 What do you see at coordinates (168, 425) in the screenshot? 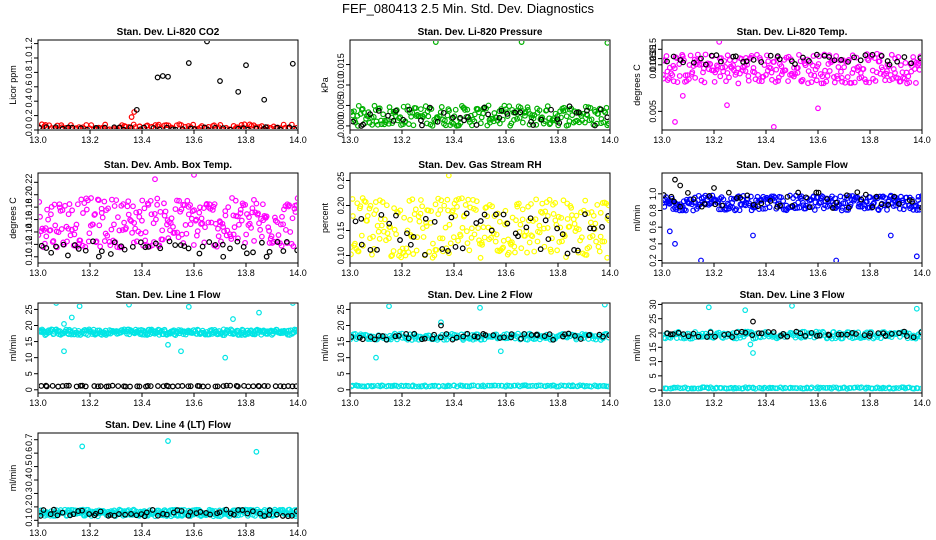
I see `panel-title: Stan. Dev. Line 4 (LT) Flow` at bounding box center [168, 425].